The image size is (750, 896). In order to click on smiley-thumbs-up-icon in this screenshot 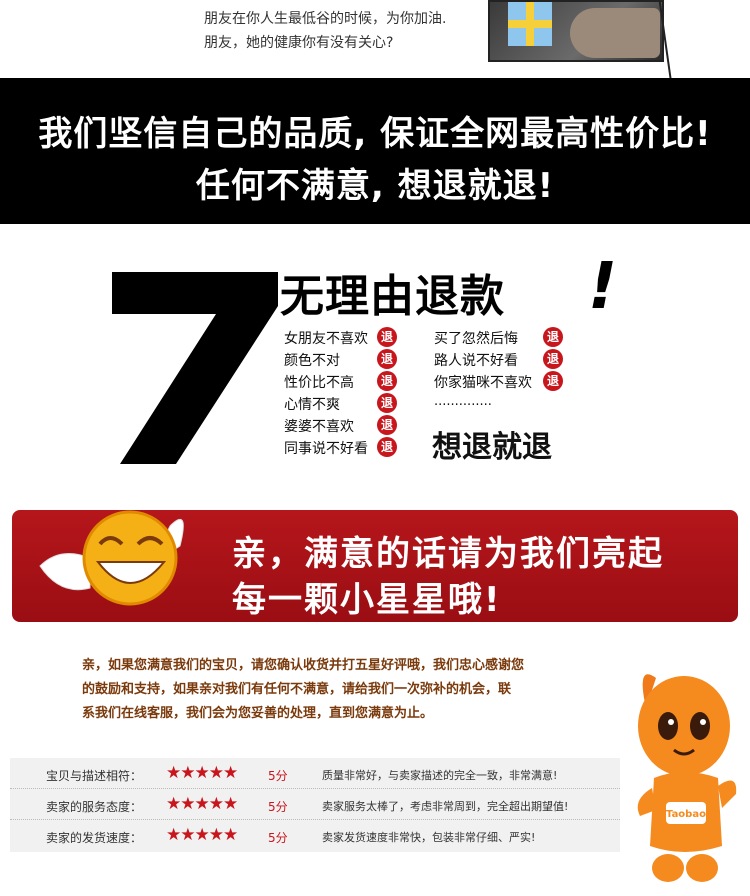, I will do `click(111, 558)`.